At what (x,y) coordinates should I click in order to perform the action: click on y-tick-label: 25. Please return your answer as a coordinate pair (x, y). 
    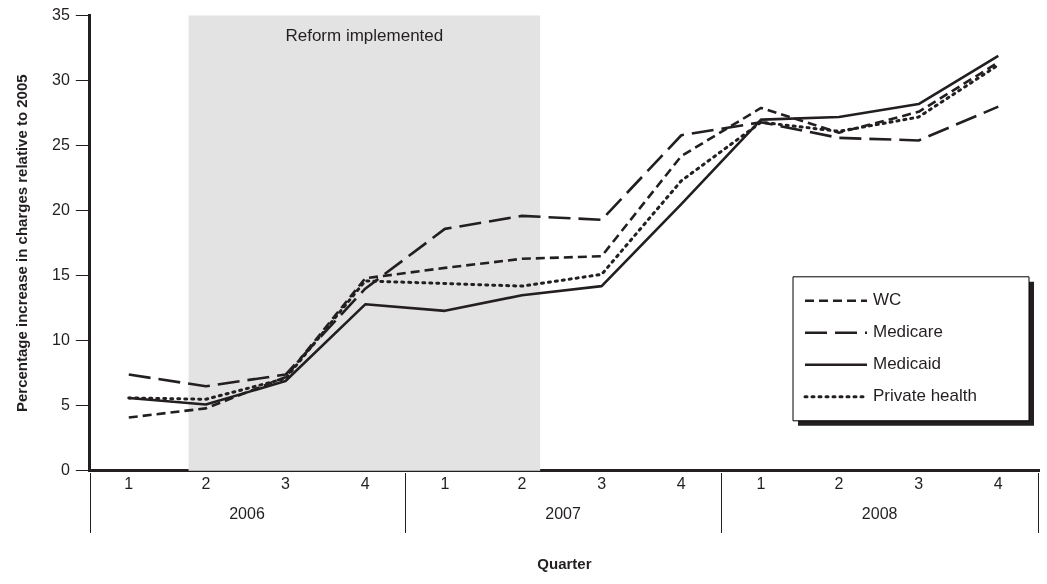
    Looking at the image, I should click on (61, 145).